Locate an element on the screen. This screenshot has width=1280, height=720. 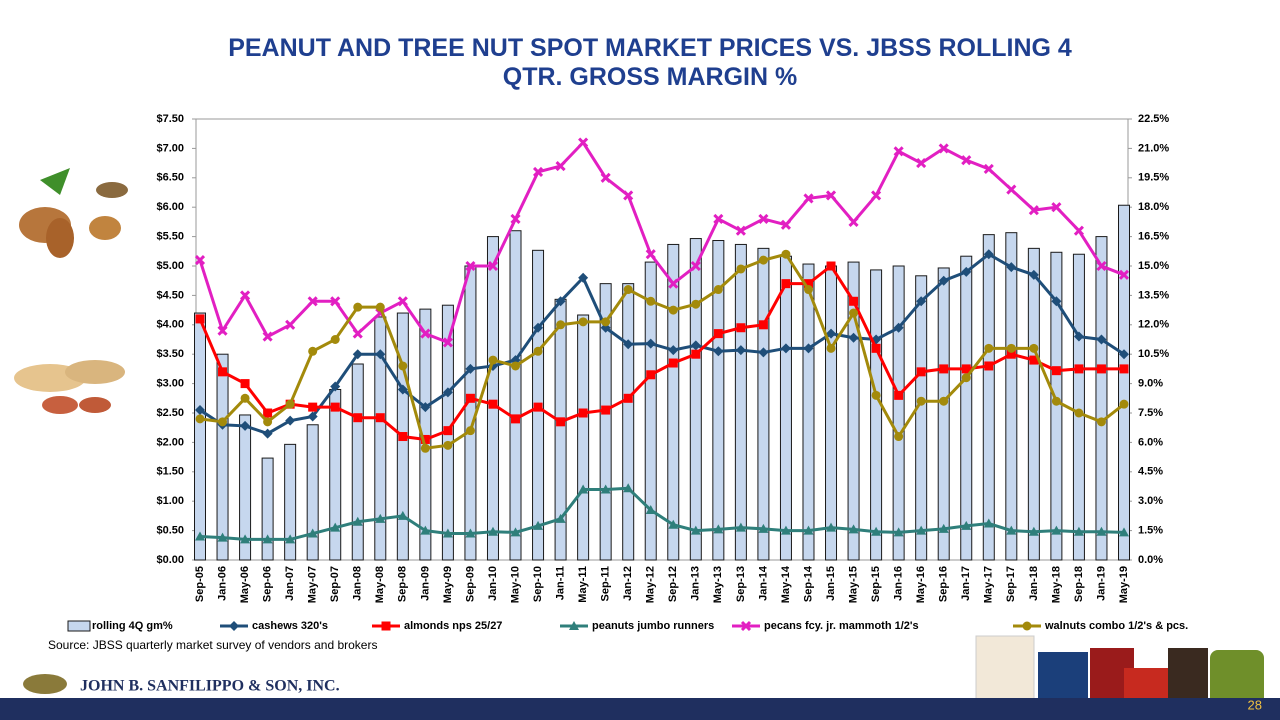
x-tick-label: May-11 is located at coordinates (583, 584).